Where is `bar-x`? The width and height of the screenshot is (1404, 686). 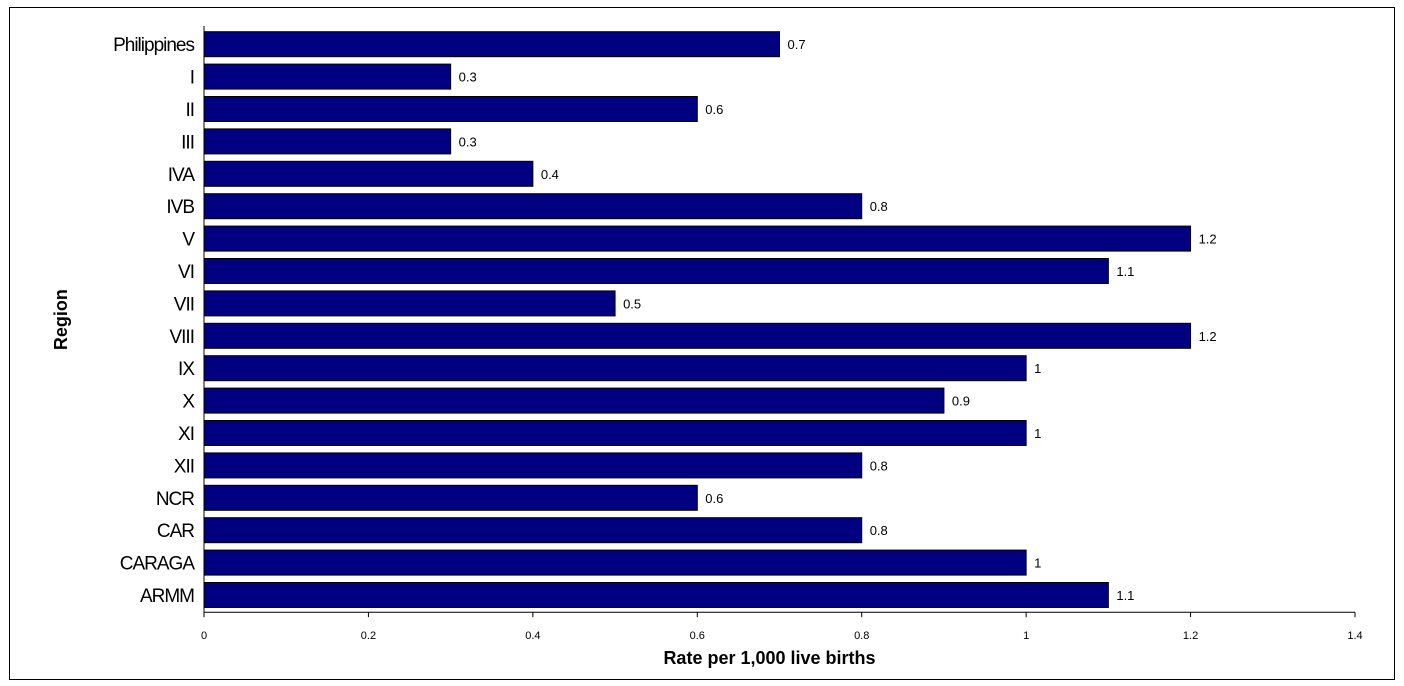 bar-x is located at coordinates (574, 400).